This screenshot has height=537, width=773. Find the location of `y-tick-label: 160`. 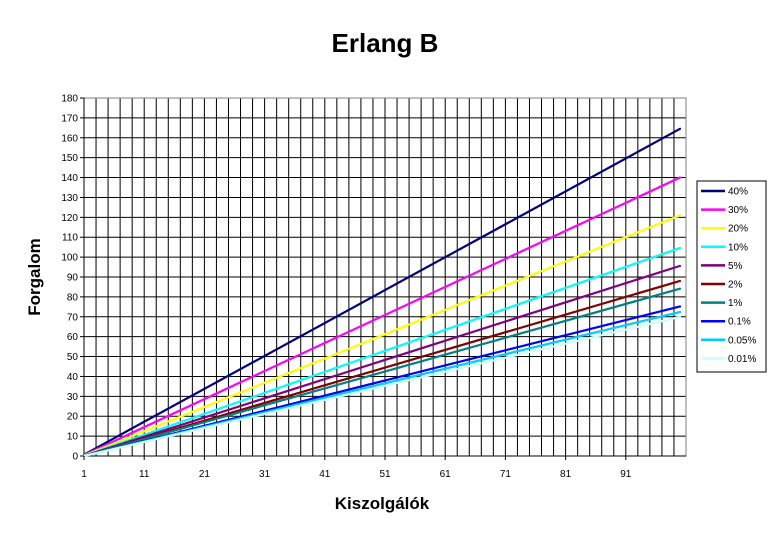

y-tick-label: 160 is located at coordinates (69, 138).